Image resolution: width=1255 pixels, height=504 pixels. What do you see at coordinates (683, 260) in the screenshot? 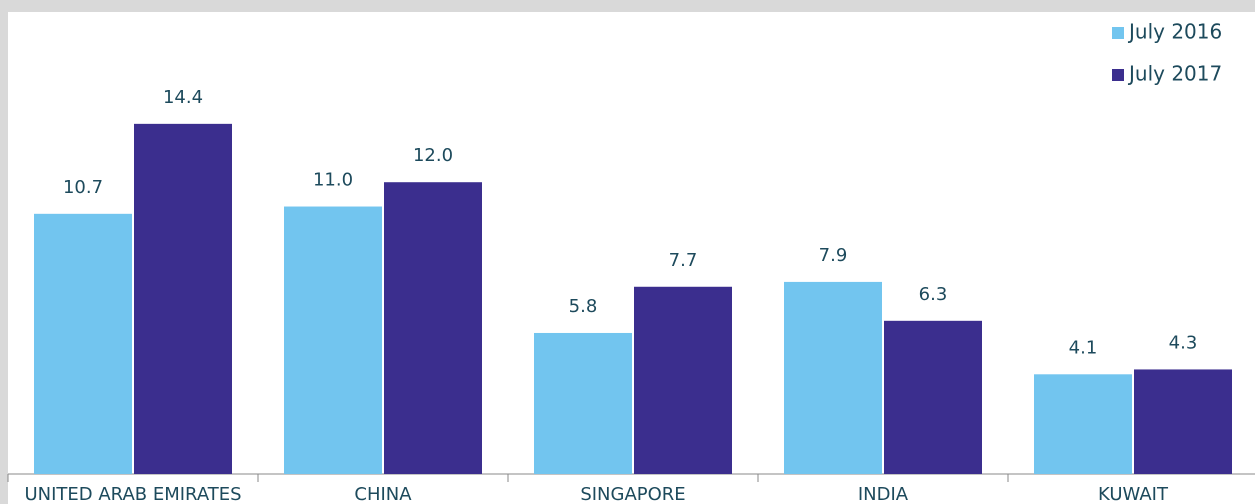
I see `data-label: 7.7` at bounding box center [683, 260].